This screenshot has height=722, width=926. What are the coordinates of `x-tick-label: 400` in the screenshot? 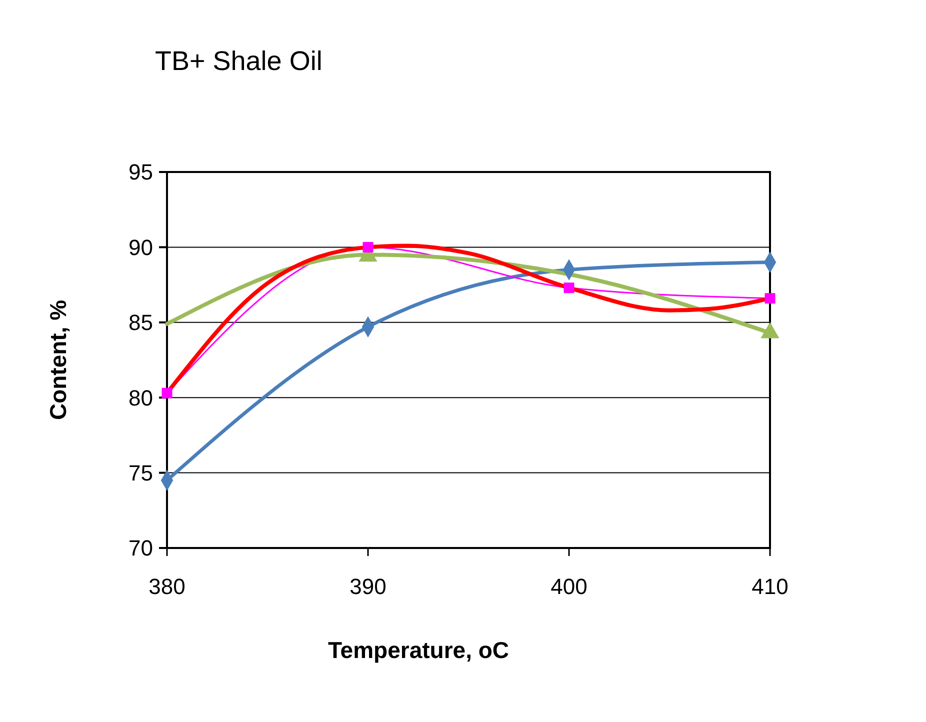 It's located at (569, 586).